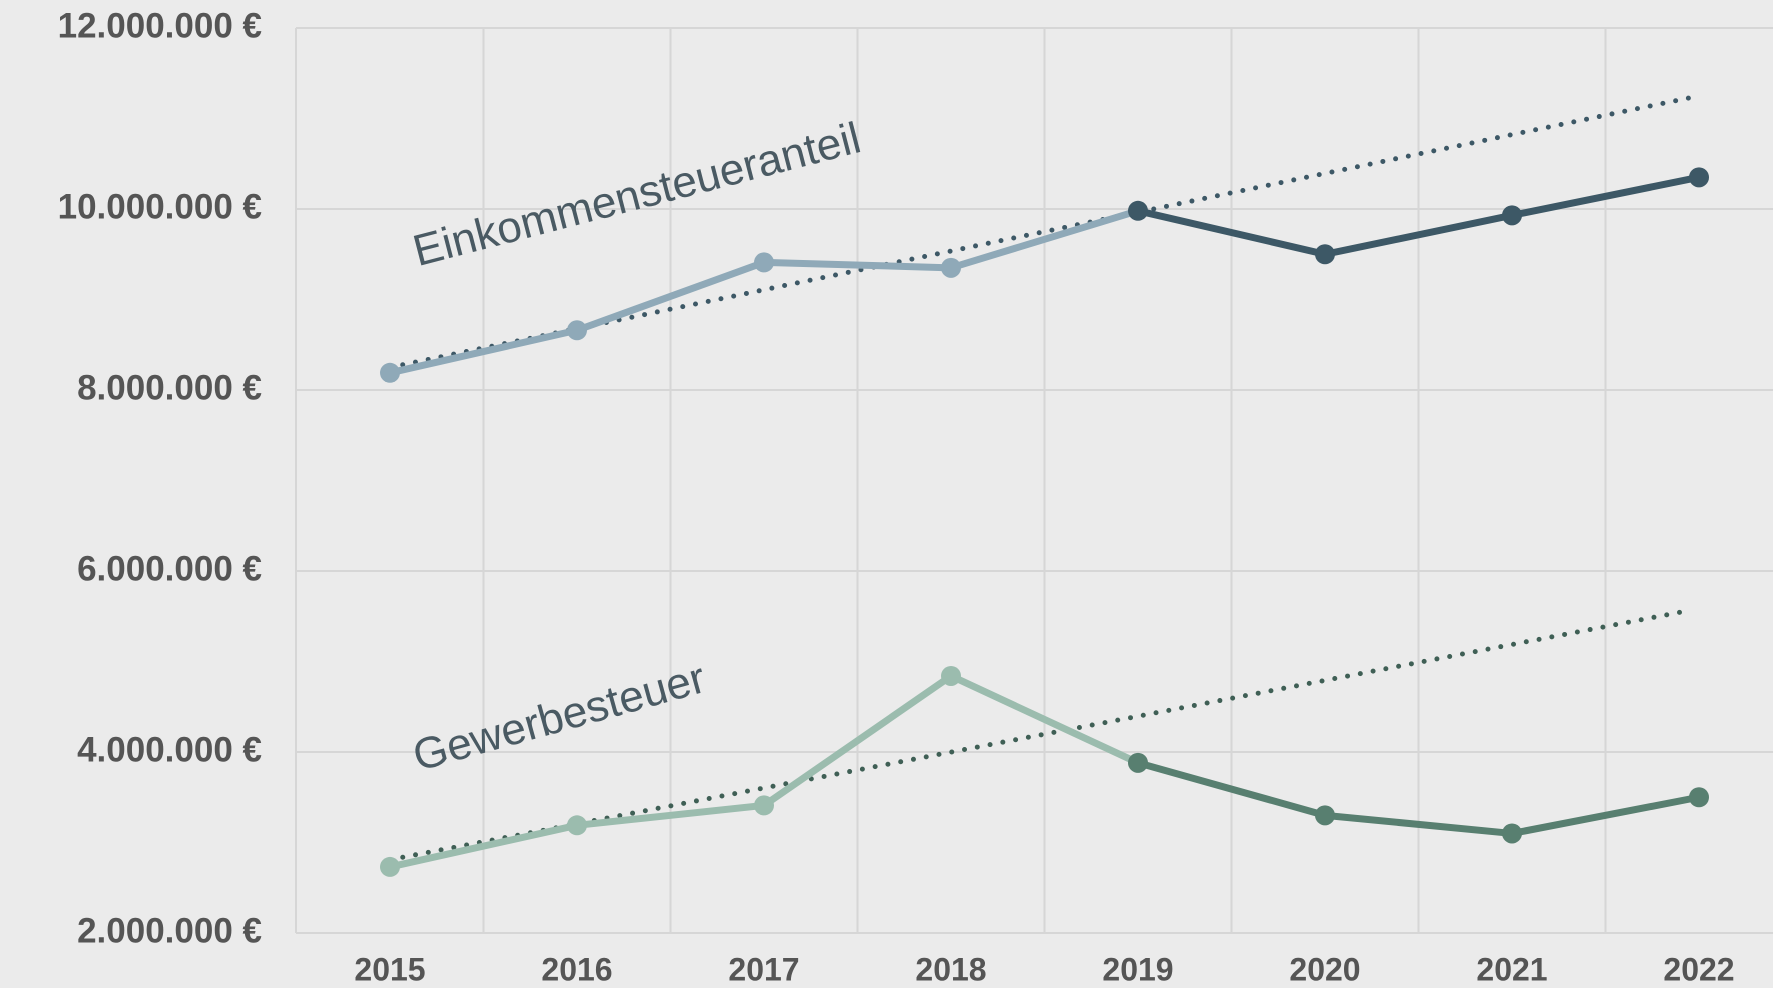 The height and width of the screenshot is (988, 1773). Describe the element at coordinates (169, 568) in the screenshot. I see `y-tick-label: 6.000.000 €` at that location.